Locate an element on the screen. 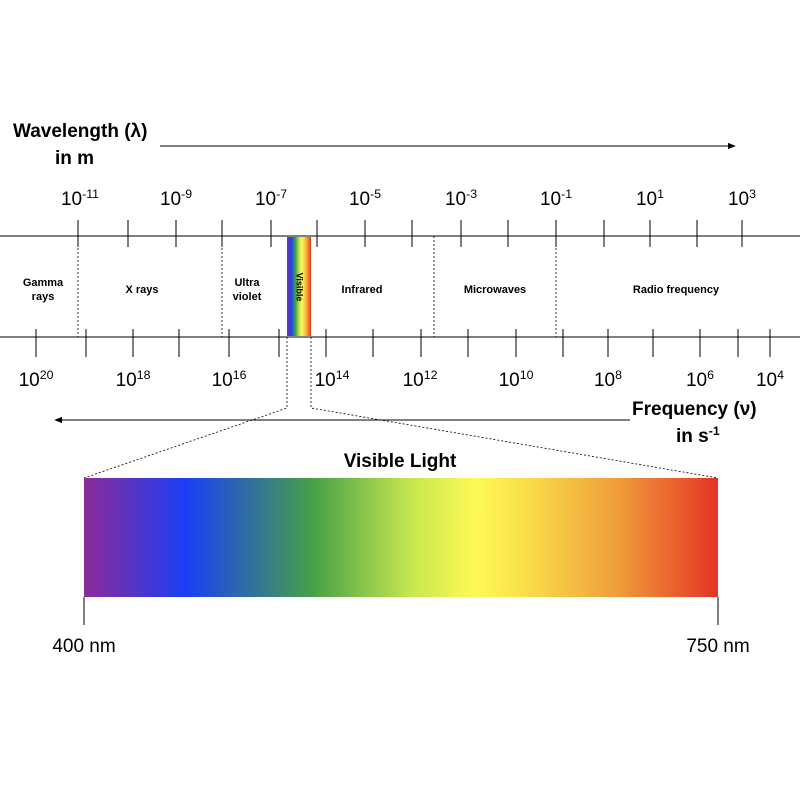 Image resolution: width=800 pixels, height=800 pixels. region-label: Ultra is located at coordinates (247, 283).